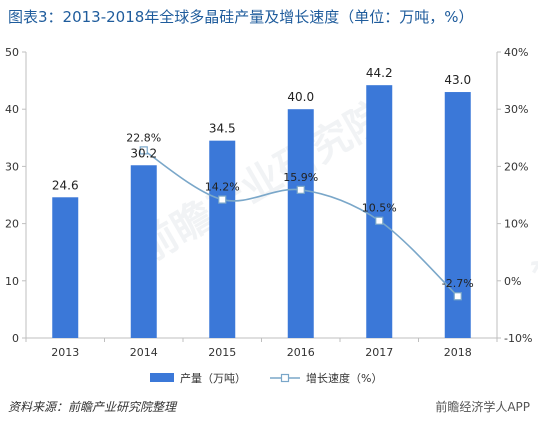 Image resolution: width=538 pixels, height=425 pixels. Describe the element at coordinates (518, 338) in the screenshot. I see `y-tick-label-right: -10%` at that location.